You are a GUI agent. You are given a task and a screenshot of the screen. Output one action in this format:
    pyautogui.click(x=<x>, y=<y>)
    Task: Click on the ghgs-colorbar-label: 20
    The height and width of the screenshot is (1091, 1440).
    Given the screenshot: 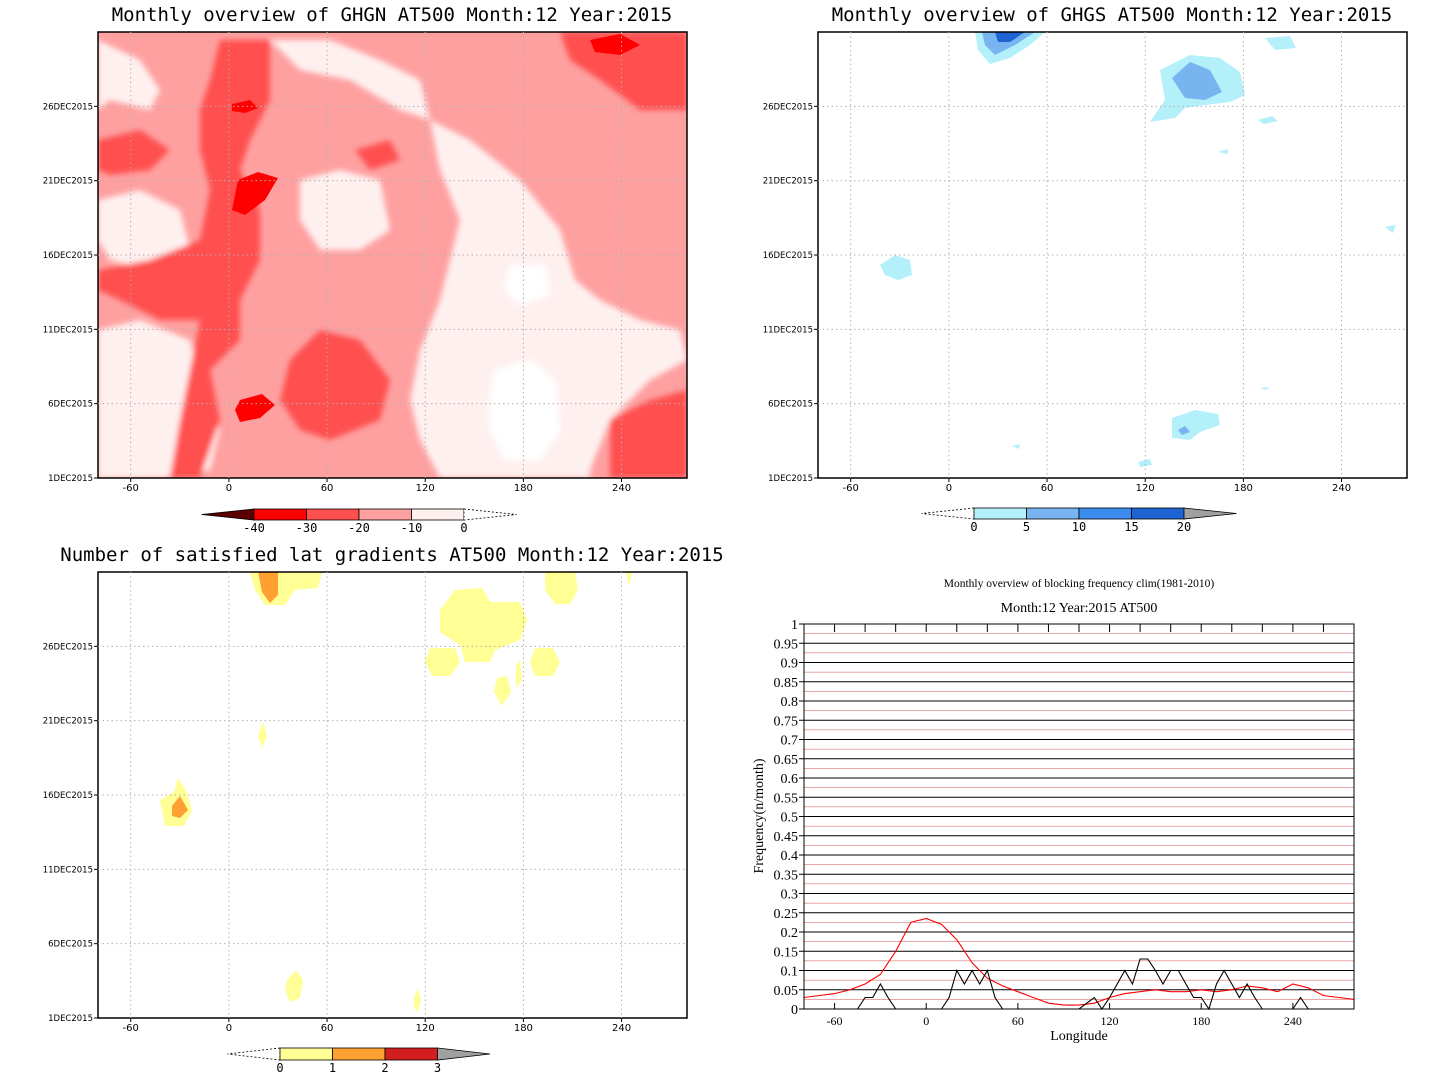 What is the action you would take?
    pyautogui.click(x=1184, y=527)
    